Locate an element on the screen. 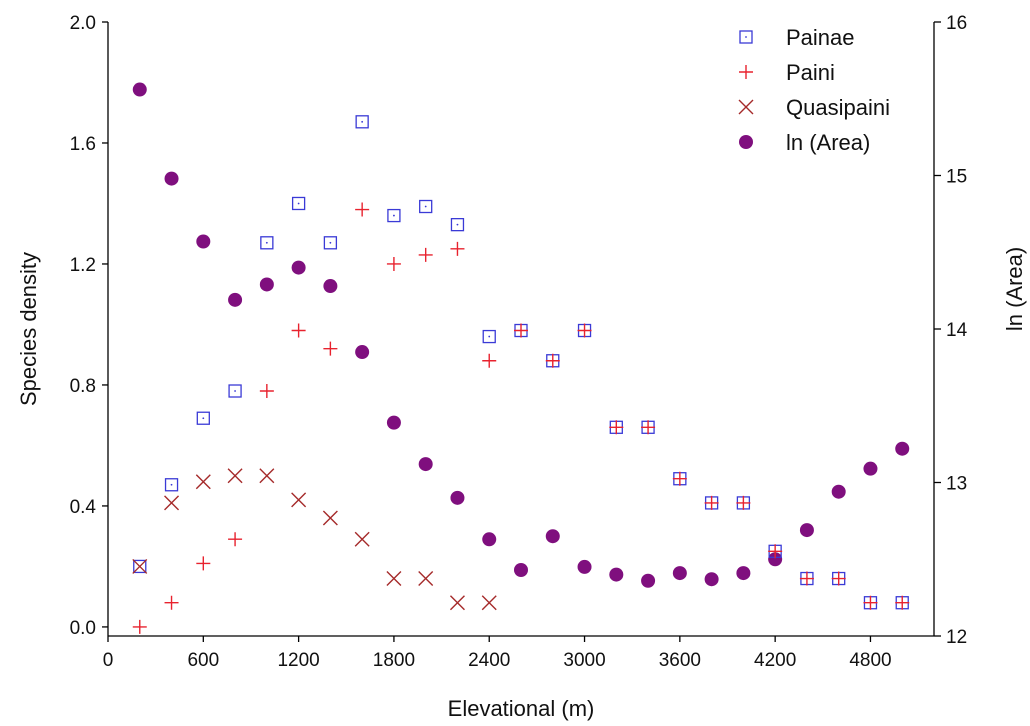 This screenshot has height=726, width=1030. legend-label: Quasipaini is located at coordinates (838, 107).